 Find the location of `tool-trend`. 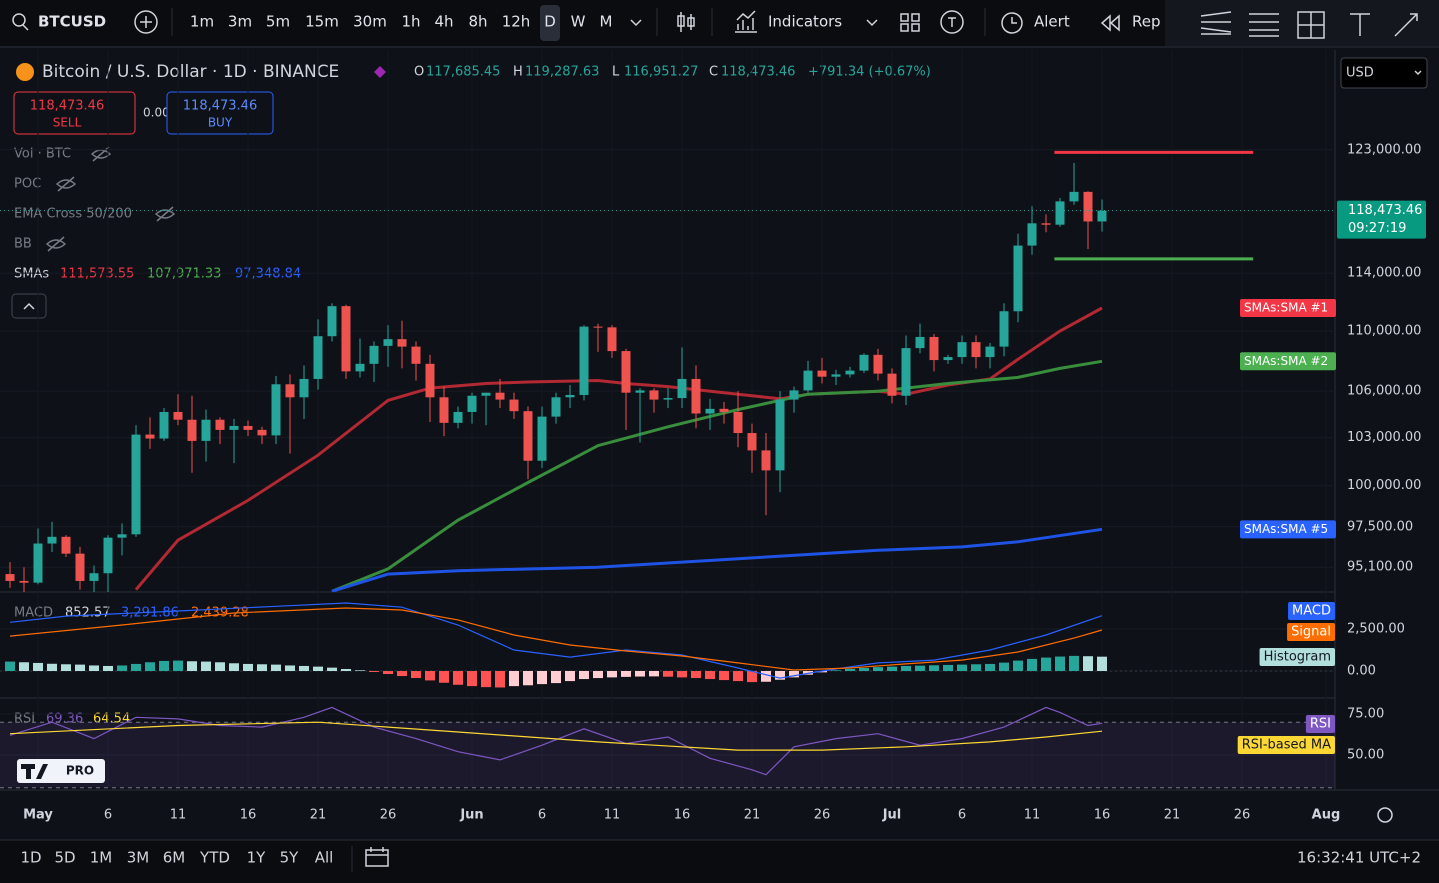

tool-trend is located at coordinates (1216, 23).